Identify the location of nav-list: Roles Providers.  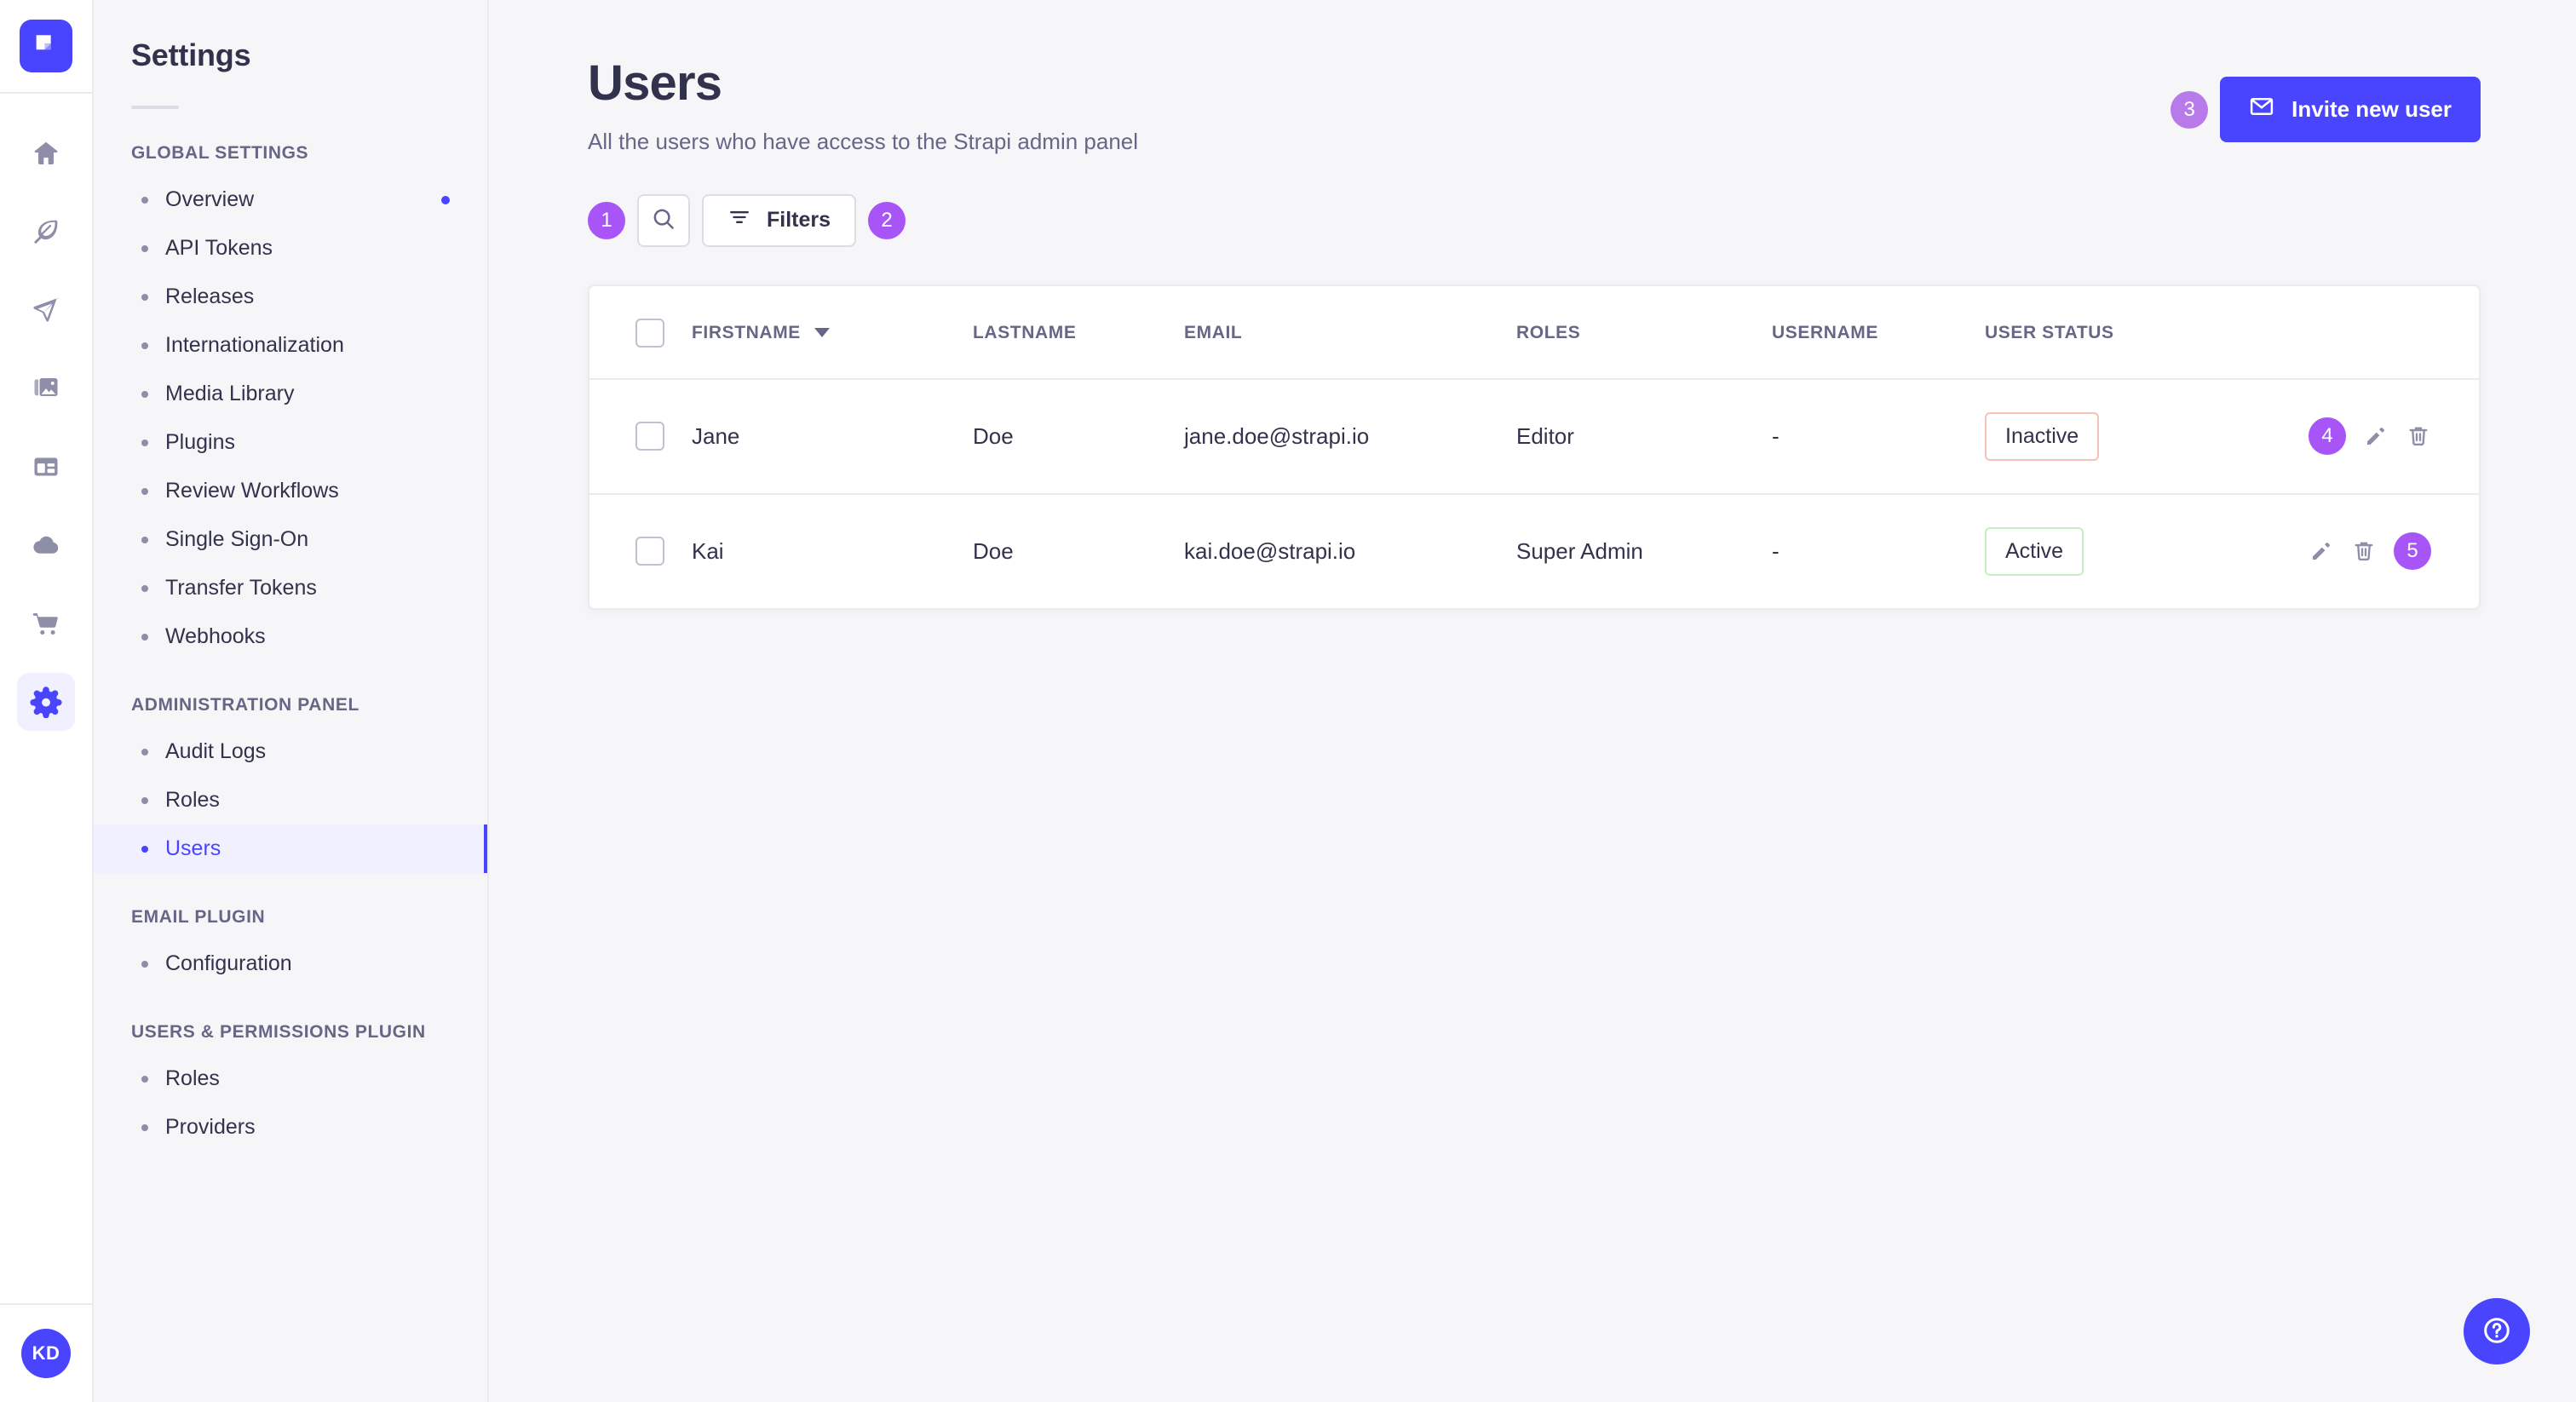
(290, 1103).